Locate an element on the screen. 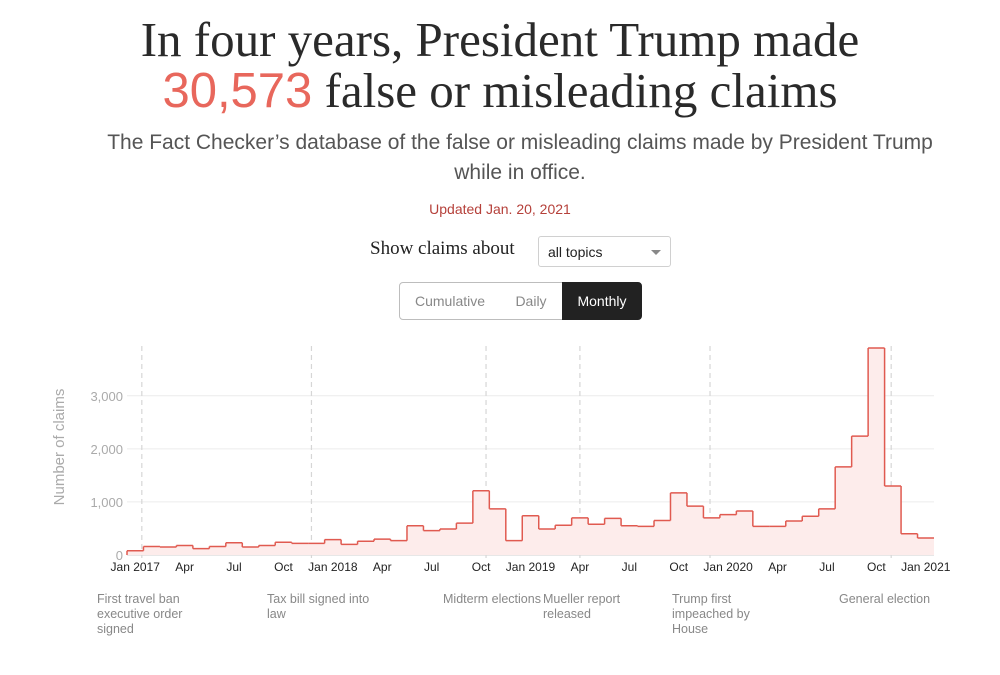 Image resolution: width=1000 pixels, height=675 pixels. updated-date: Updated Jan. 20, 2021 is located at coordinates (500, 209).